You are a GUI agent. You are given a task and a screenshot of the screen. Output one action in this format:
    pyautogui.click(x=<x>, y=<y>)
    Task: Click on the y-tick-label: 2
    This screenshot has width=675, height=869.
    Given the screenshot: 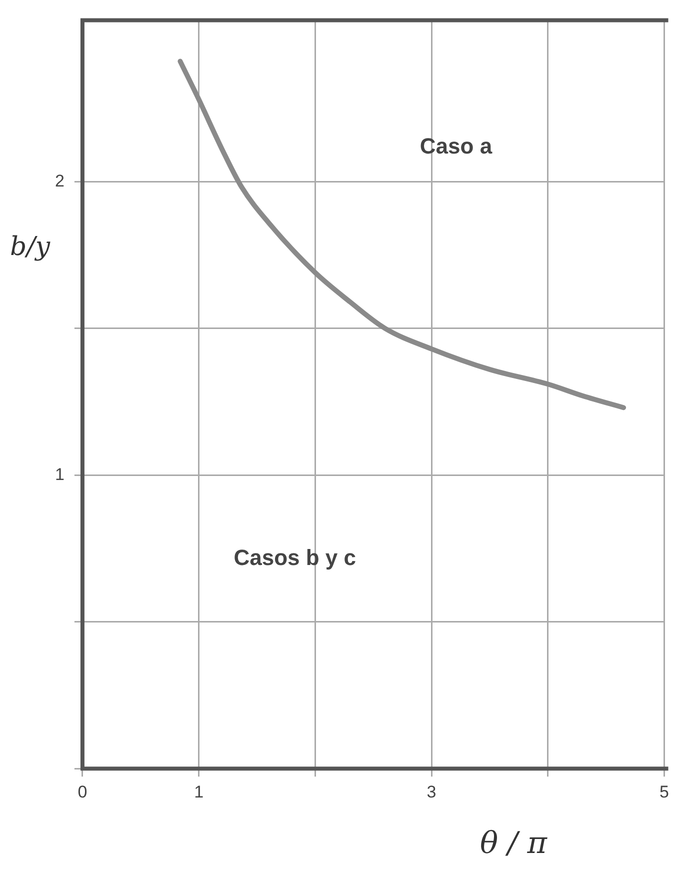 What is the action you would take?
    pyautogui.click(x=59, y=180)
    